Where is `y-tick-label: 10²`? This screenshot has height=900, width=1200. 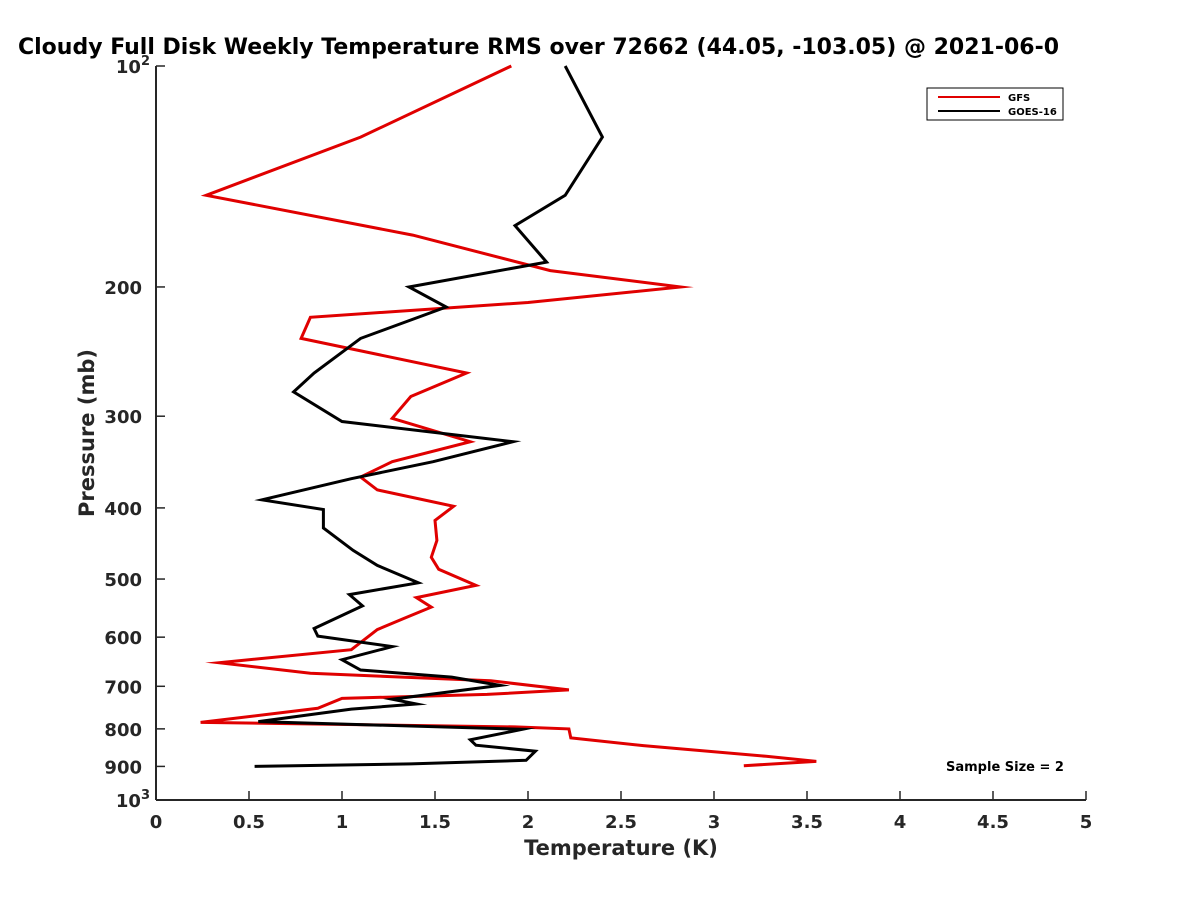 y-tick-label: 10² is located at coordinates (133, 66).